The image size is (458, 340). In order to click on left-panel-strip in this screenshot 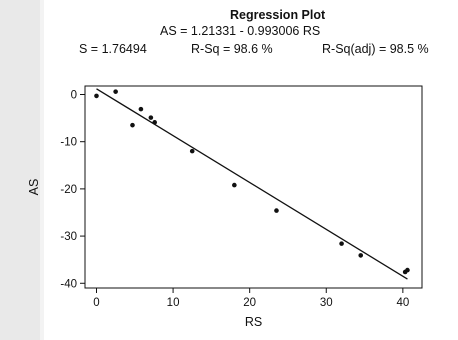, I will do `click(22, 170)`.